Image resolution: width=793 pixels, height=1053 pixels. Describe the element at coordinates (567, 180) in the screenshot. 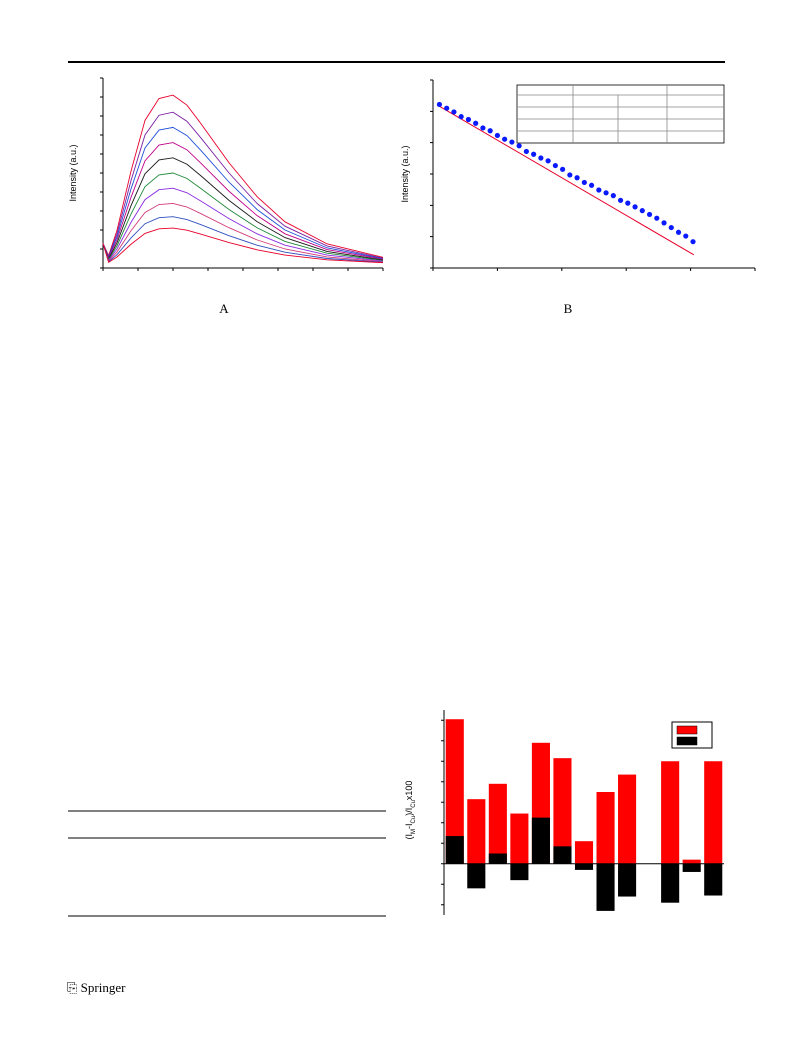

I see `fit-line` at that location.